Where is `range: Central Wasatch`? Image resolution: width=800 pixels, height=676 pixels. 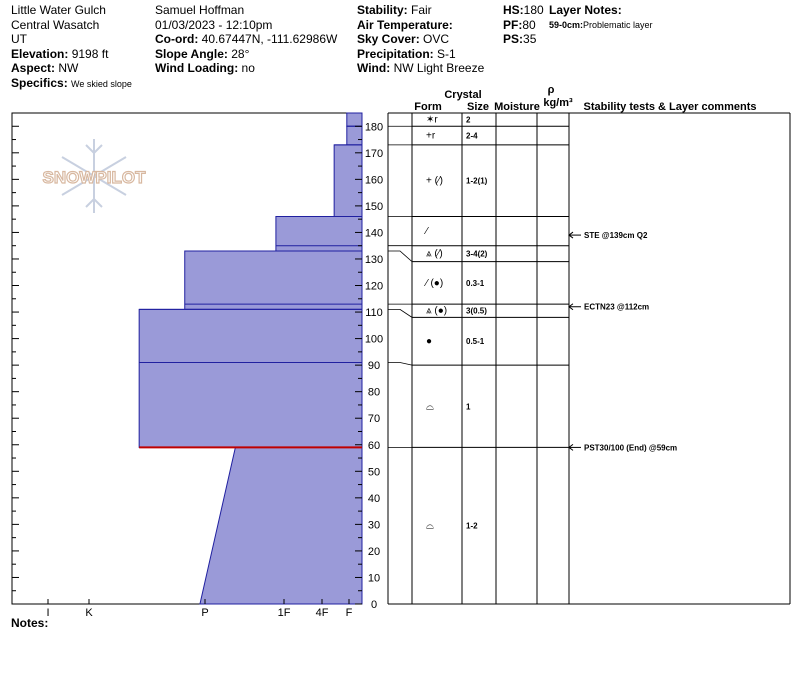 range: Central Wasatch is located at coordinates (55, 24).